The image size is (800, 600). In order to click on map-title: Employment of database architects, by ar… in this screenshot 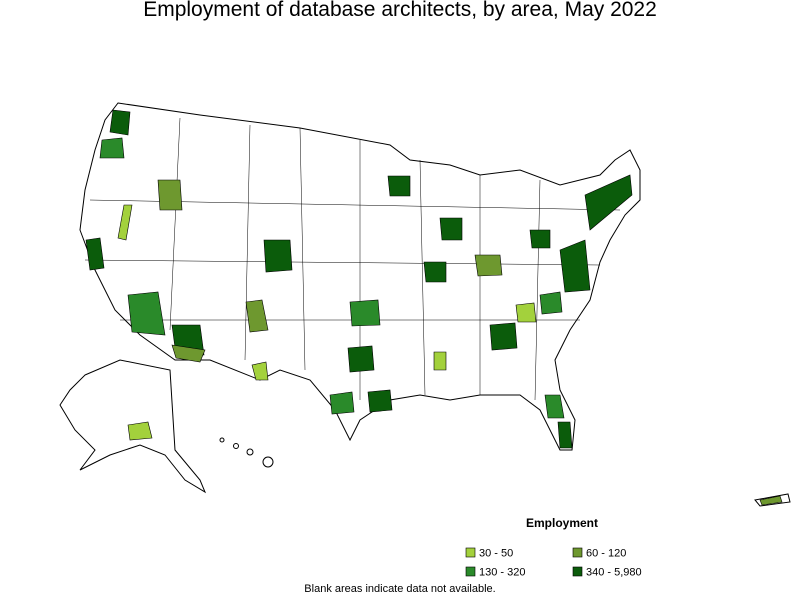, I will do `click(400, 10)`.